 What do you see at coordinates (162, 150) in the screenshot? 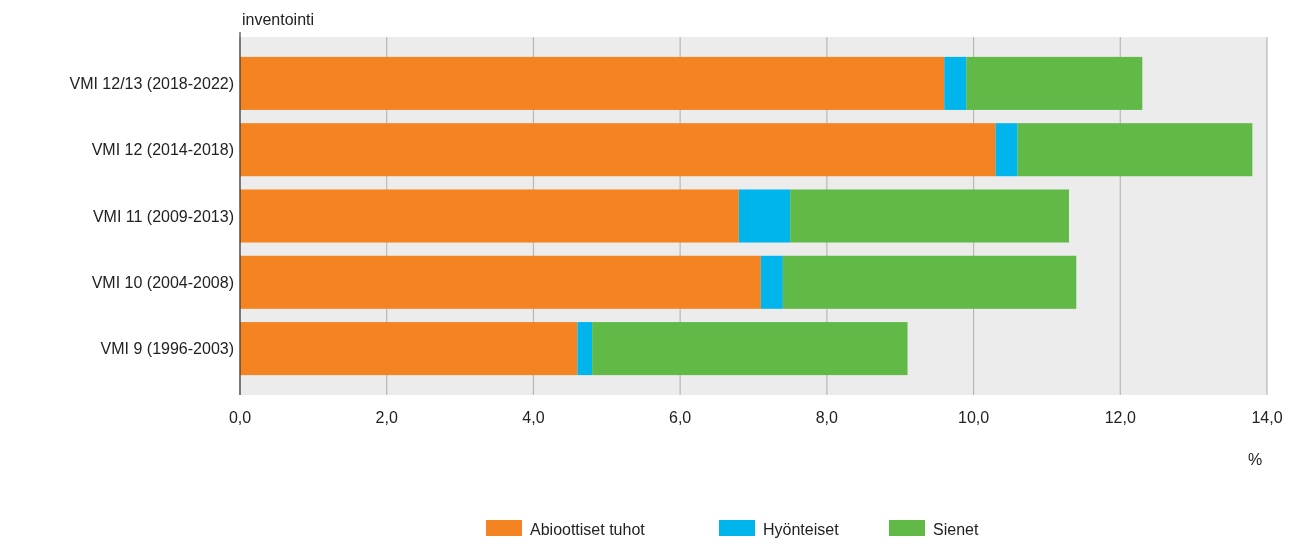
I see `y-tick-label: VMI 12 (2014-2018)` at bounding box center [162, 150].